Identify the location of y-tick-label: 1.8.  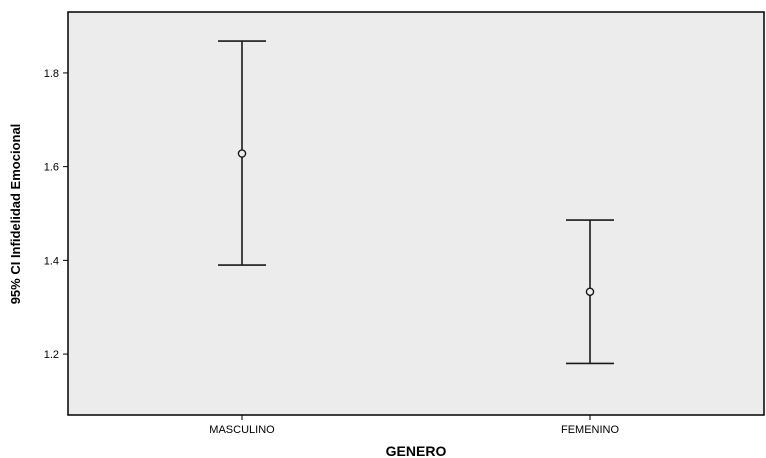
(51, 74).